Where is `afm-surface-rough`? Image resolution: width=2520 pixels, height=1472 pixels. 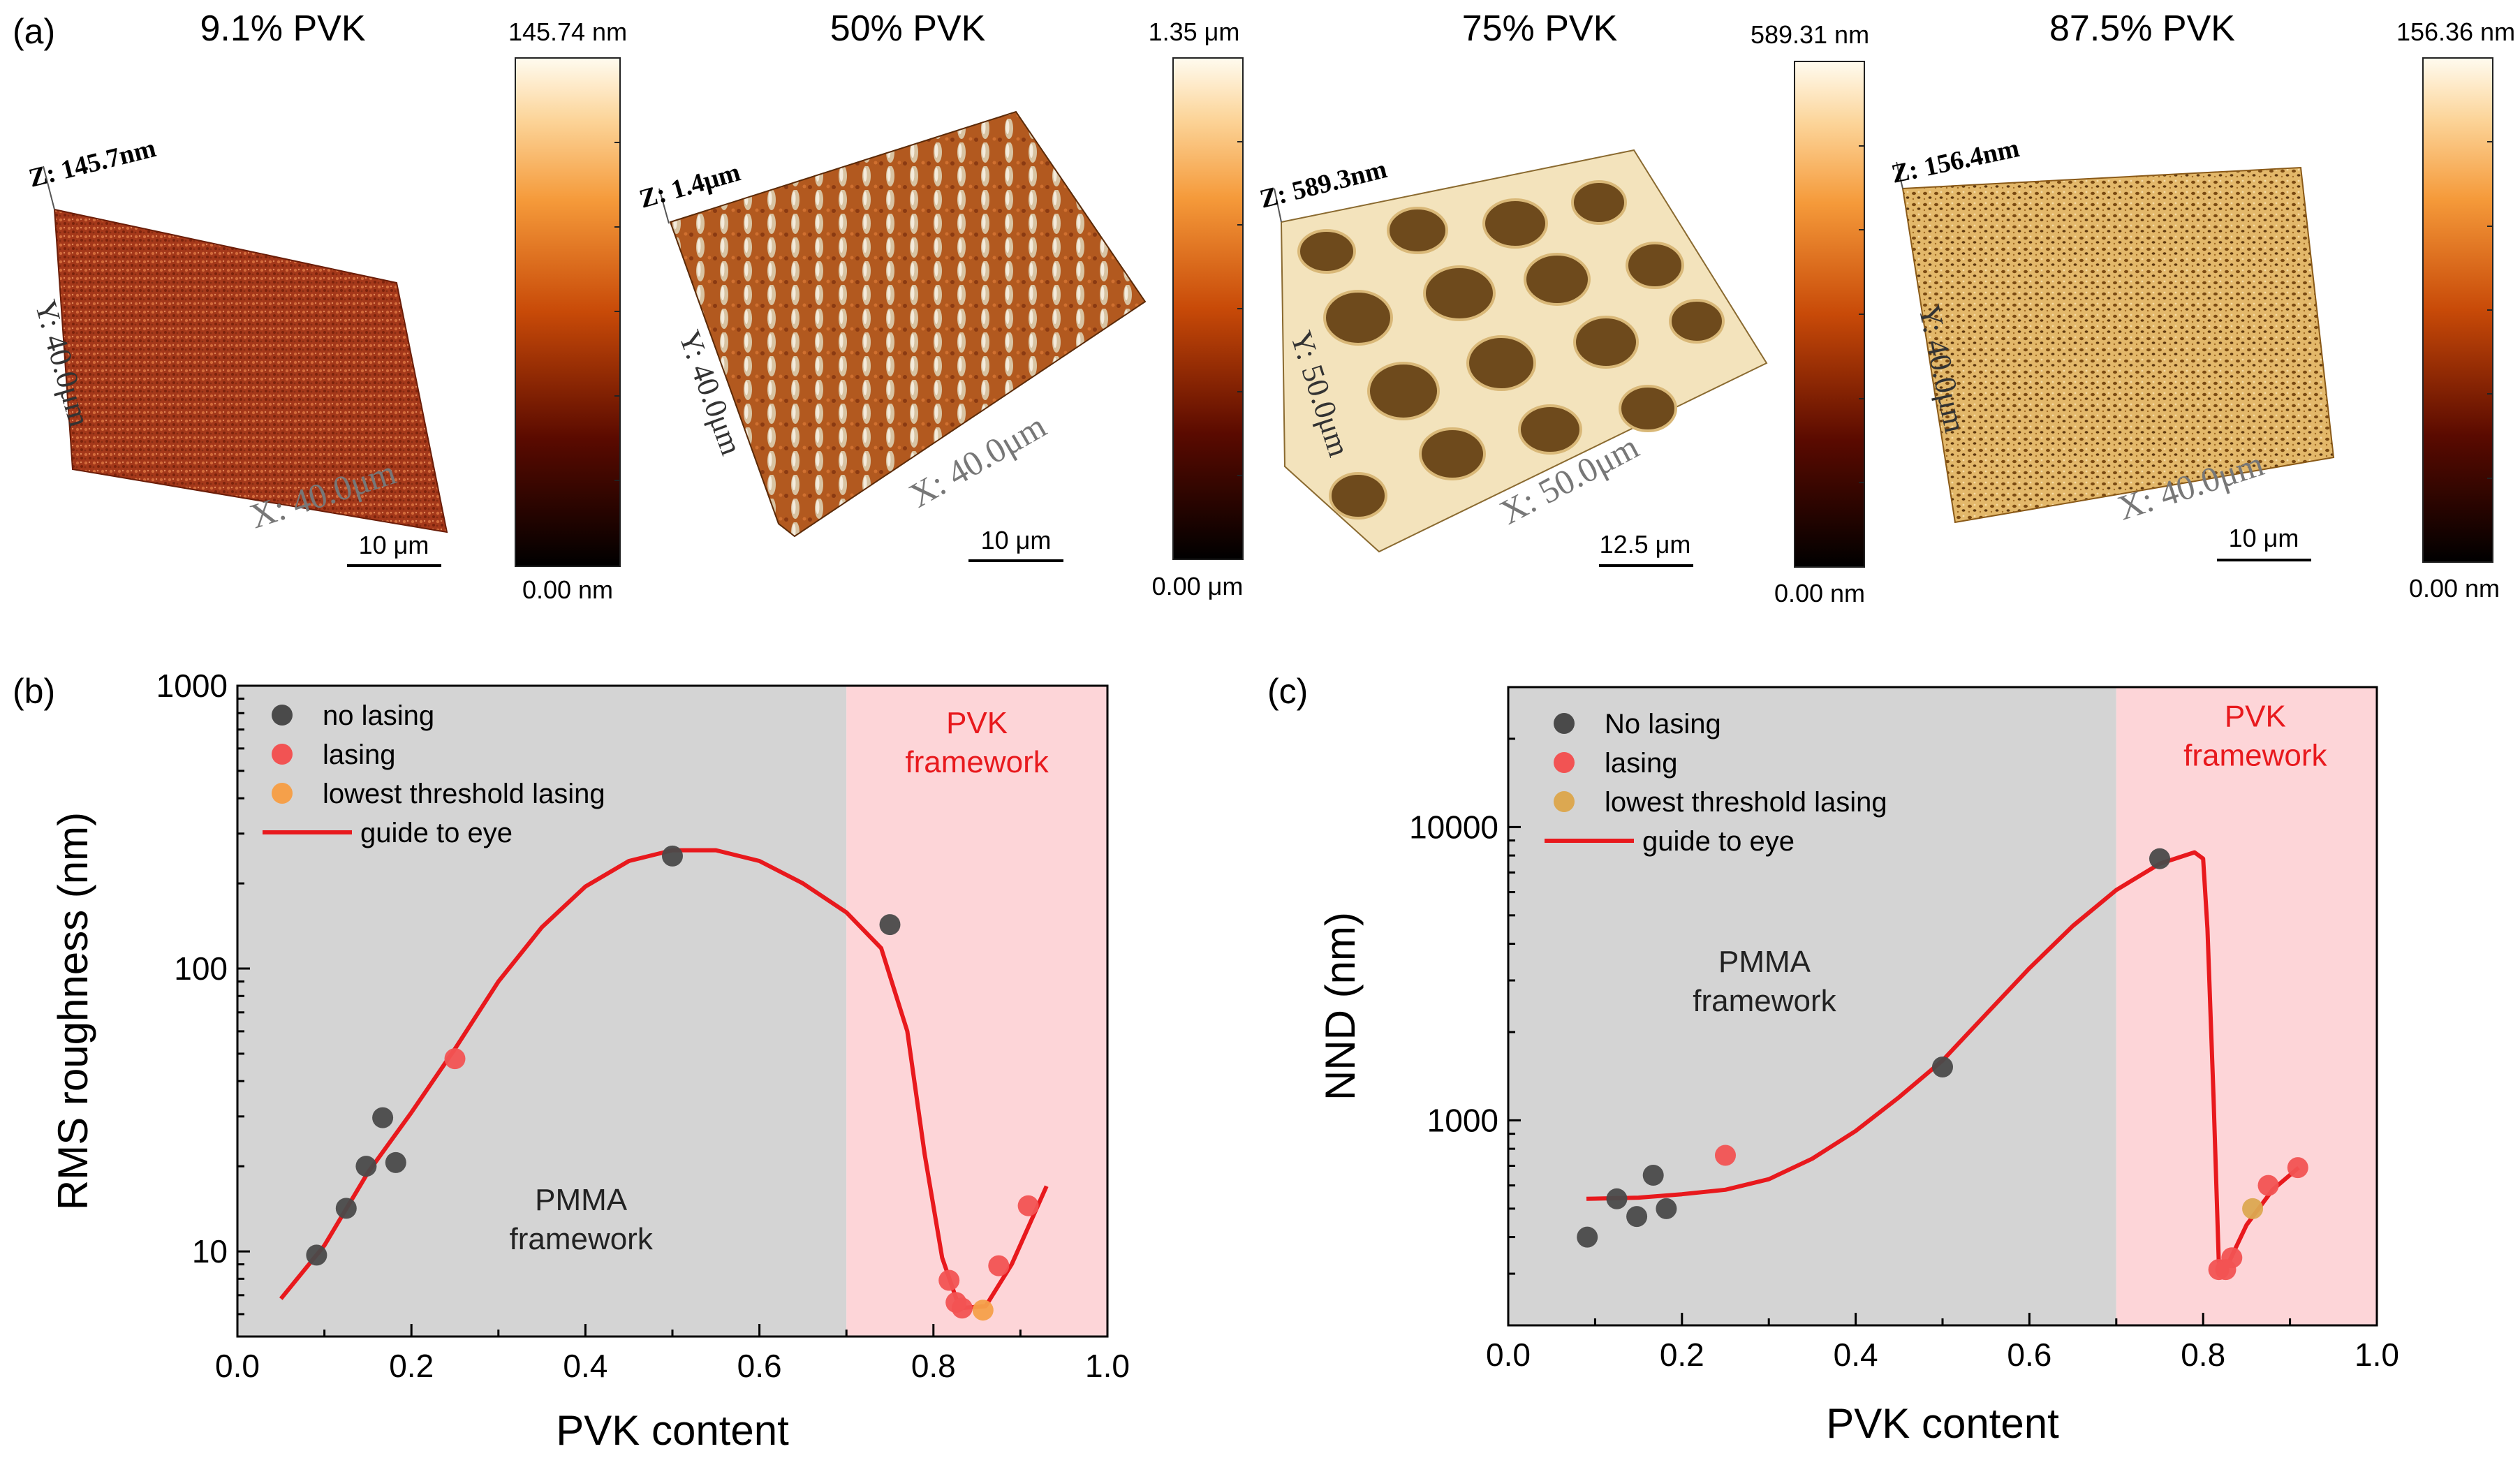 afm-surface-rough is located at coordinates (251, 370).